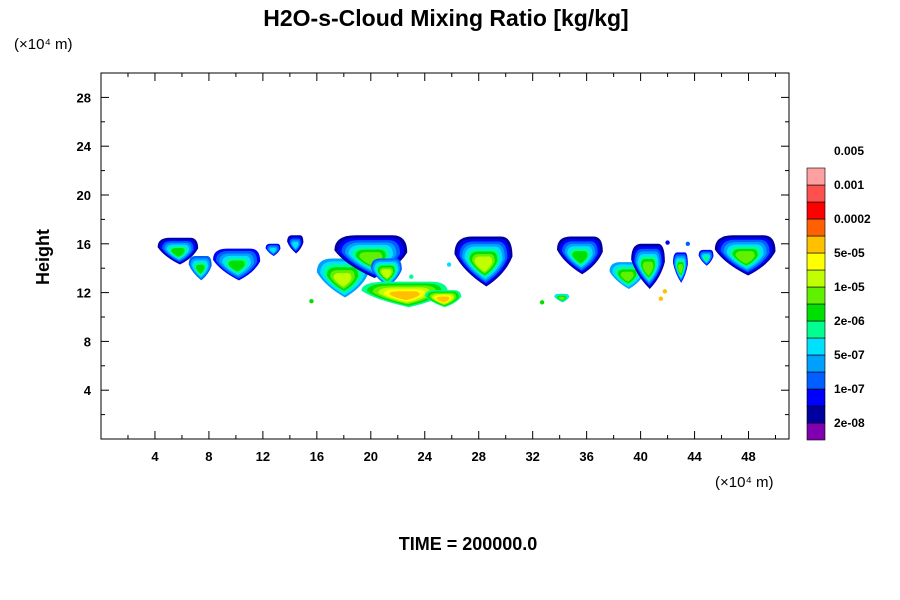 The image size is (900, 600). What do you see at coordinates (586, 456) in the screenshot?
I see `x-tick-label: 36` at bounding box center [586, 456].